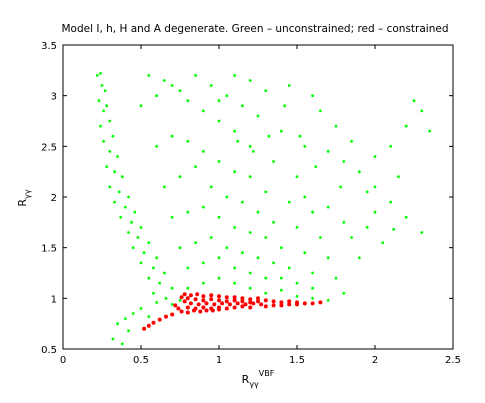 This screenshot has height=403, width=485. What do you see at coordinates (375, 360) in the screenshot?
I see `x-tick-label-4: 2` at bounding box center [375, 360].